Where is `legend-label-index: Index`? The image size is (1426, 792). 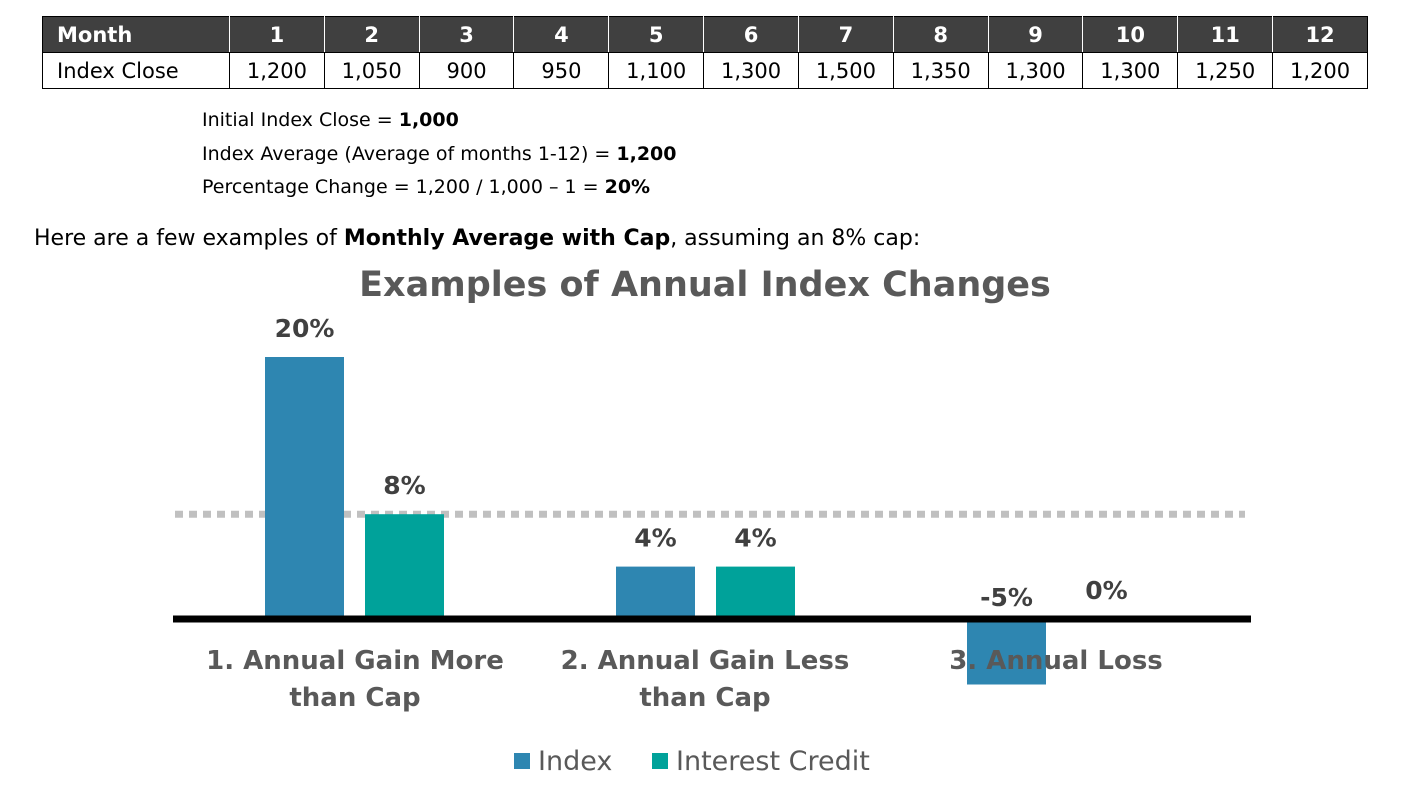 legend-label-index: Index is located at coordinates (575, 761).